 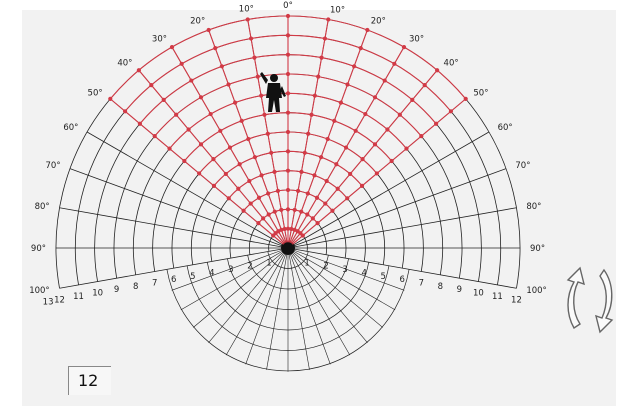 I want to click on rotate-arrows-icon, so click(x=592, y=298).